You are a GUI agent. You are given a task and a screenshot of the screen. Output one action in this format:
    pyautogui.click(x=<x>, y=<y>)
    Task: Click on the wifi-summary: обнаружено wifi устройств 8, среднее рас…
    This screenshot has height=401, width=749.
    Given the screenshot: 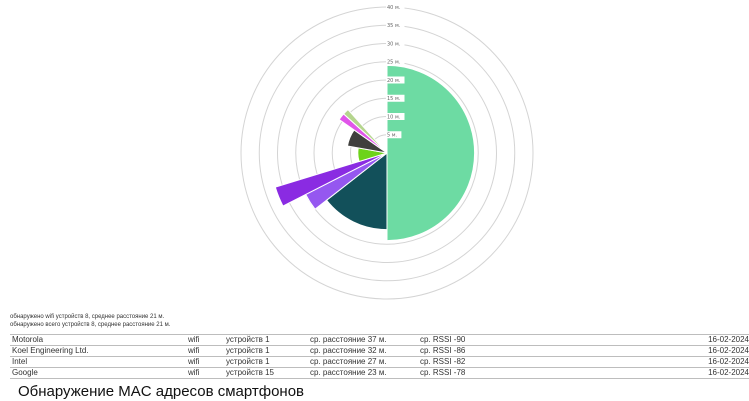 What is the action you would take?
    pyautogui.click(x=87, y=317)
    